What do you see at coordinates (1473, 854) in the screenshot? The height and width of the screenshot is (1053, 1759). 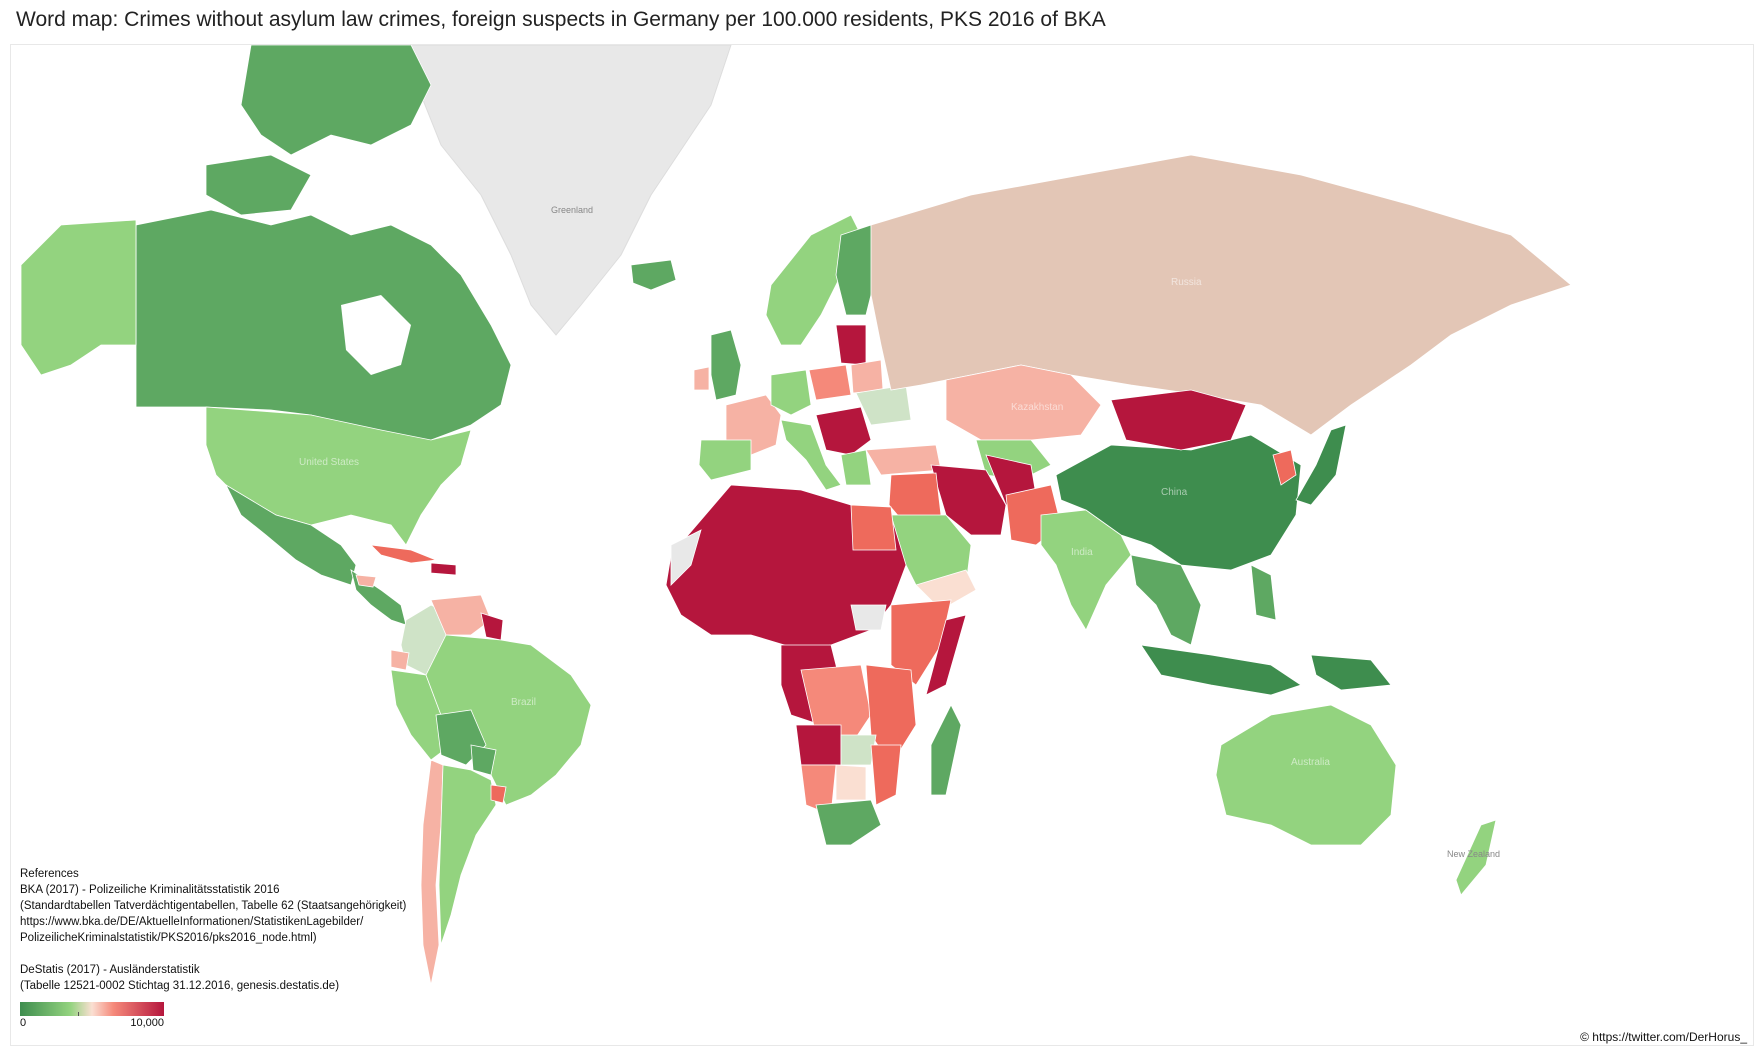 I see `label-new-zealand: New Zealand` at bounding box center [1473, 854].